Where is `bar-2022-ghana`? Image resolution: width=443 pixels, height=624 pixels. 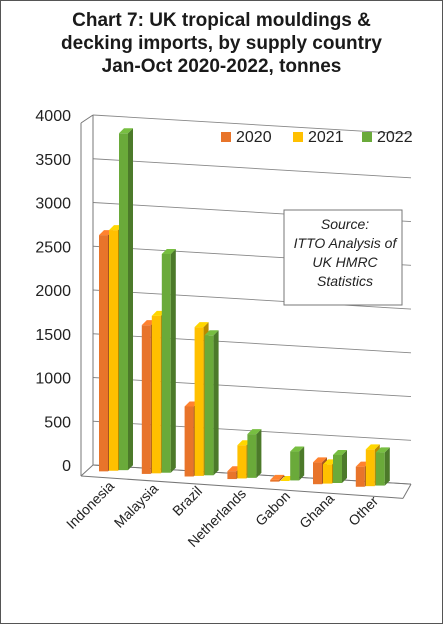
bar-2022-ghana is located at coordinates (340, 466).